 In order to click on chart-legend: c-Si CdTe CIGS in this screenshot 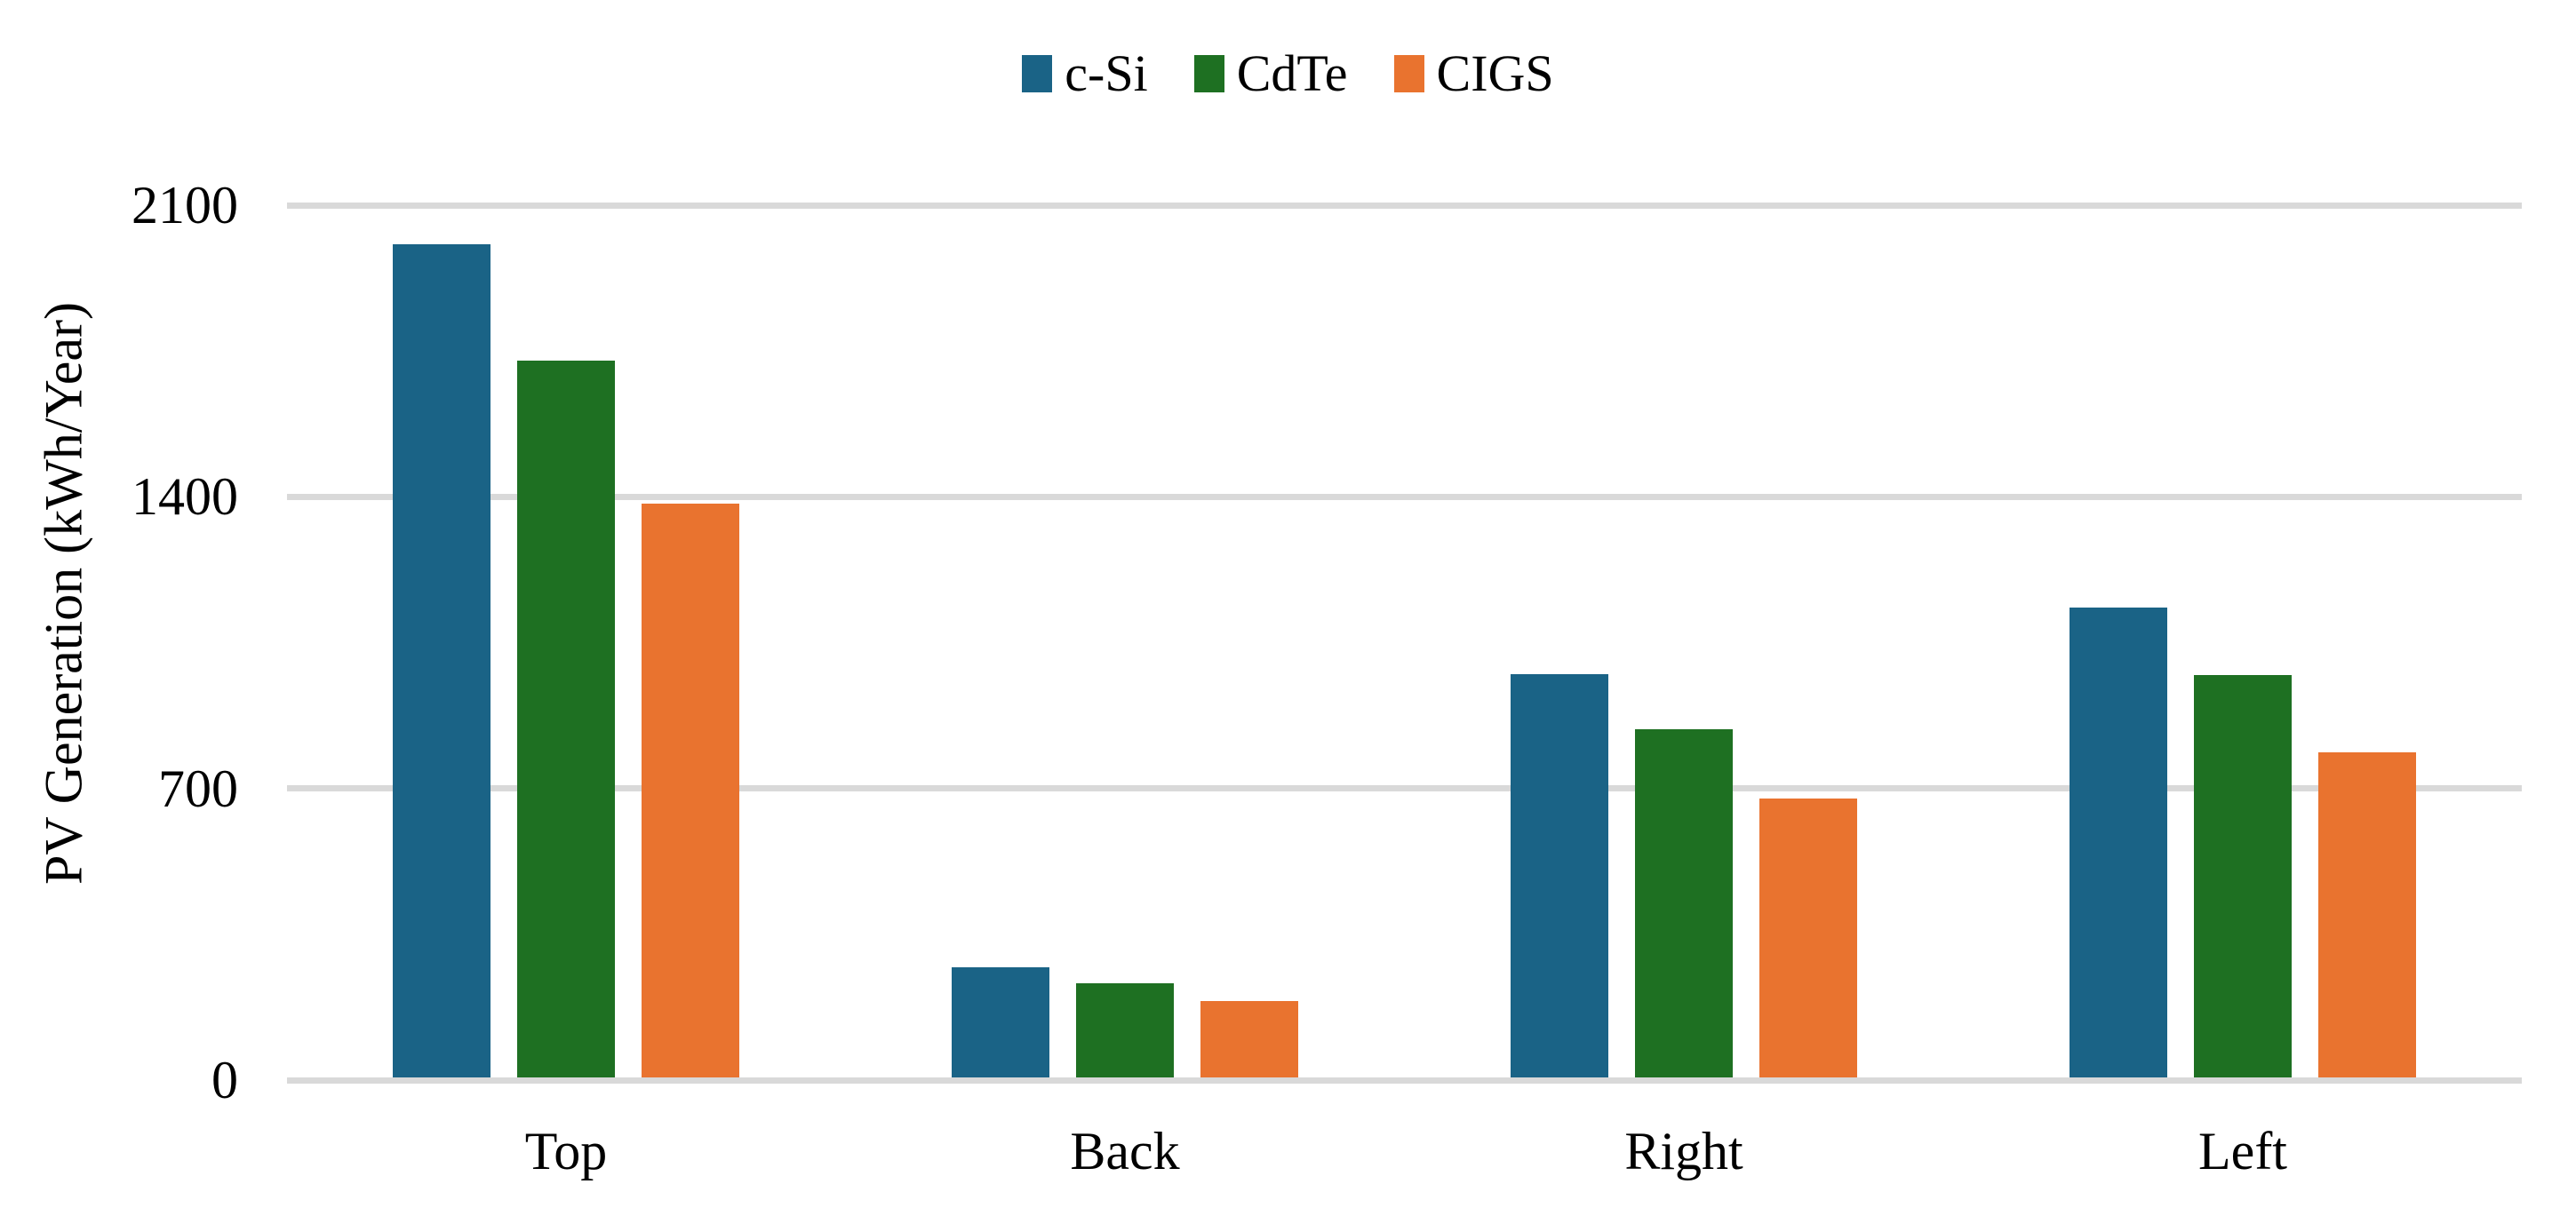, I will do `click(1288, 74)`.